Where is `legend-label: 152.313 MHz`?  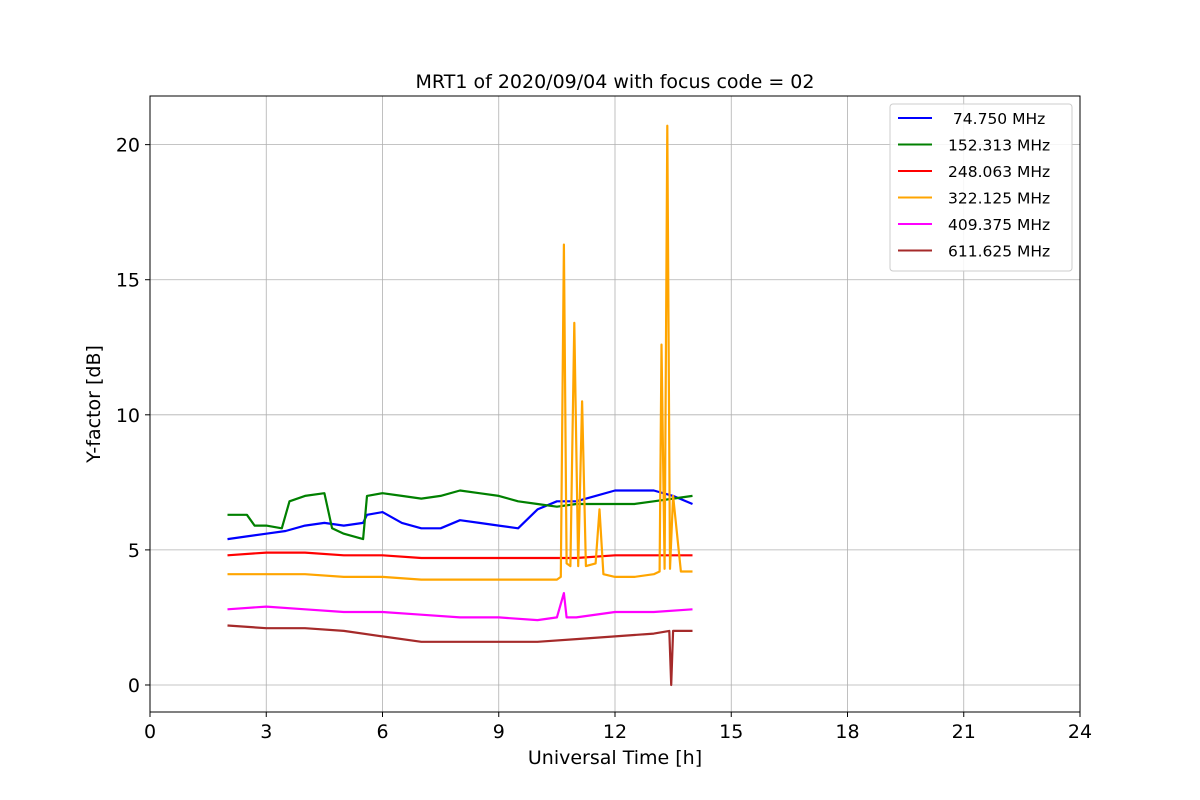 legend-label: 152.313 MHz is located at coordinates (999, 146).